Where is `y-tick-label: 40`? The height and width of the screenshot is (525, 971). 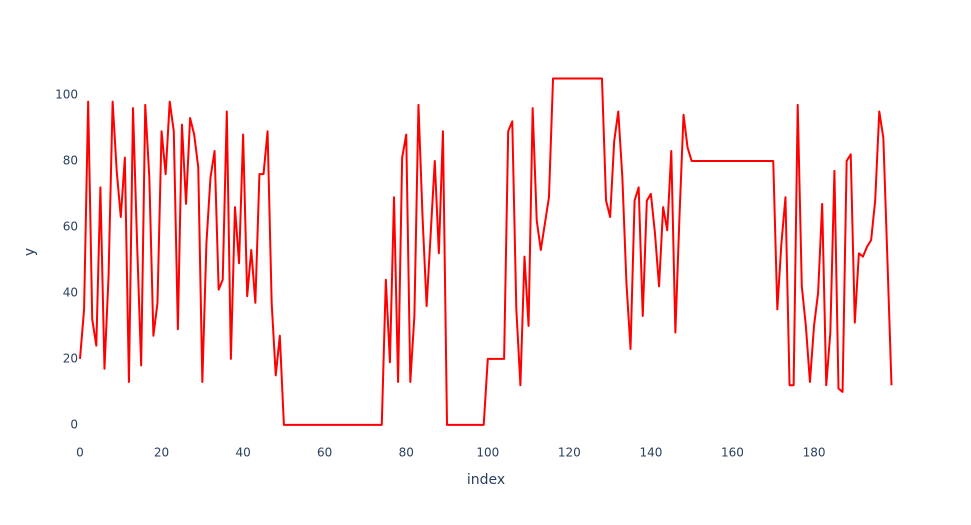
y-tick-label: 40 is located at coordinates (70, 292).